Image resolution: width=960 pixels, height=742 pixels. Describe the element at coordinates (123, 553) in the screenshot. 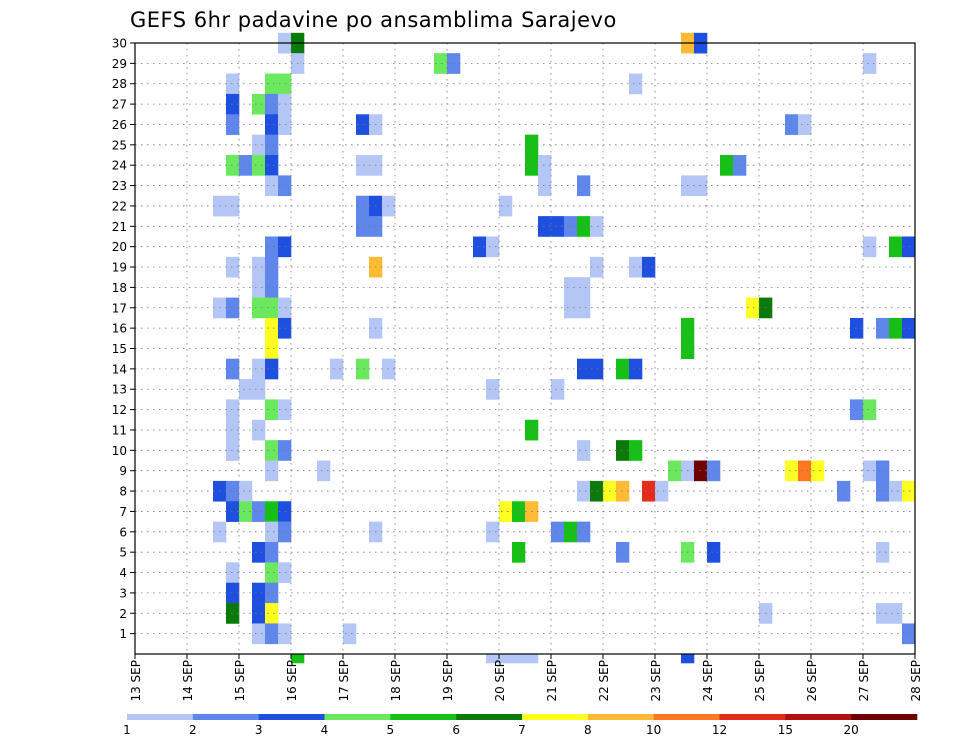

I see `y-tick-label: 5` at that location.